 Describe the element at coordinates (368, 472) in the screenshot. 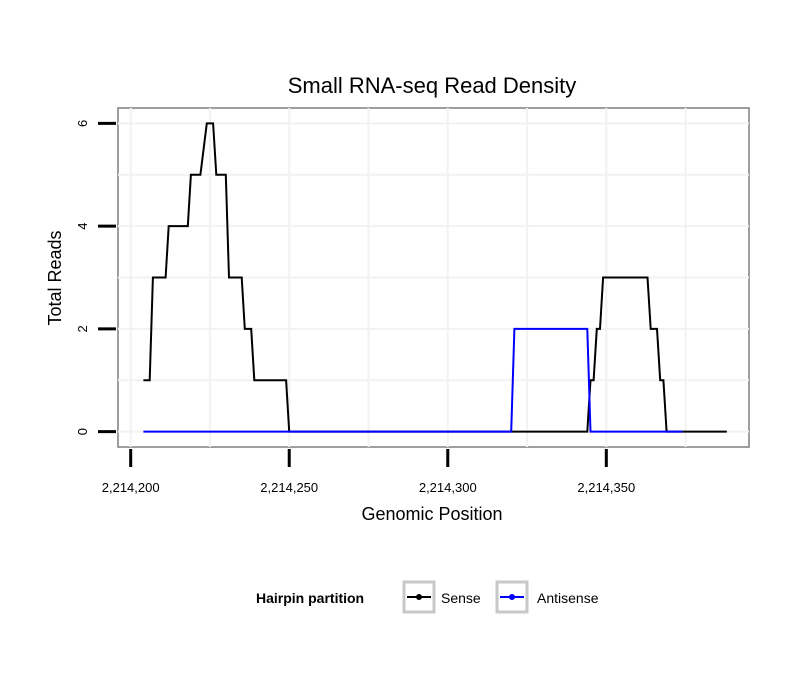

I see `x-axis: 2,214,200 2,214,250 2,214,300 2,214,350` at that location.